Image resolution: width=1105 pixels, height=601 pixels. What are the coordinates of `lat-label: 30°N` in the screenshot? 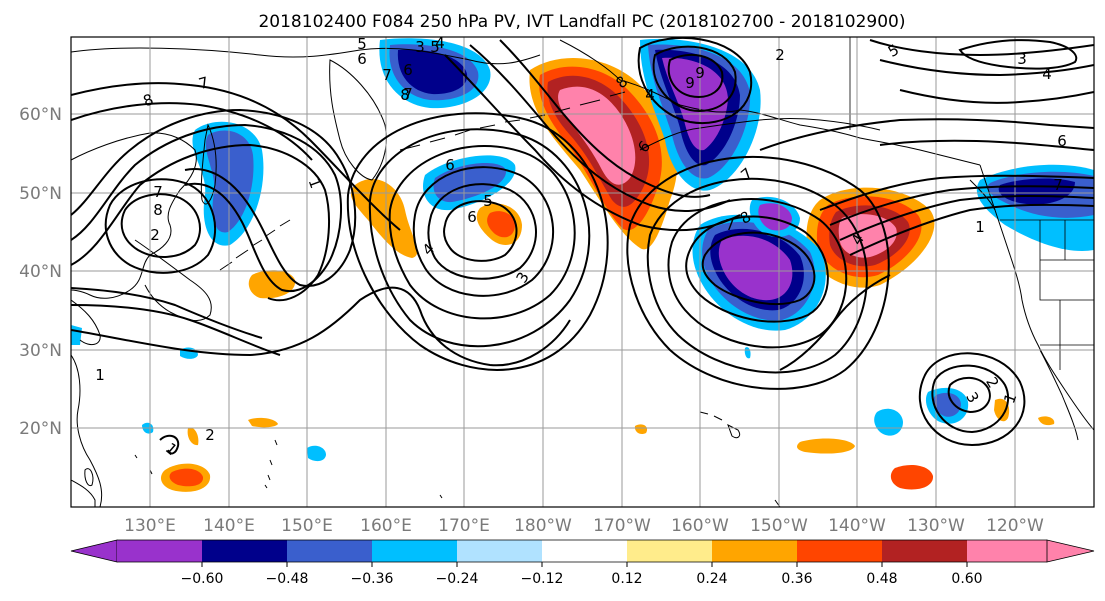 It's located at (40, 351).